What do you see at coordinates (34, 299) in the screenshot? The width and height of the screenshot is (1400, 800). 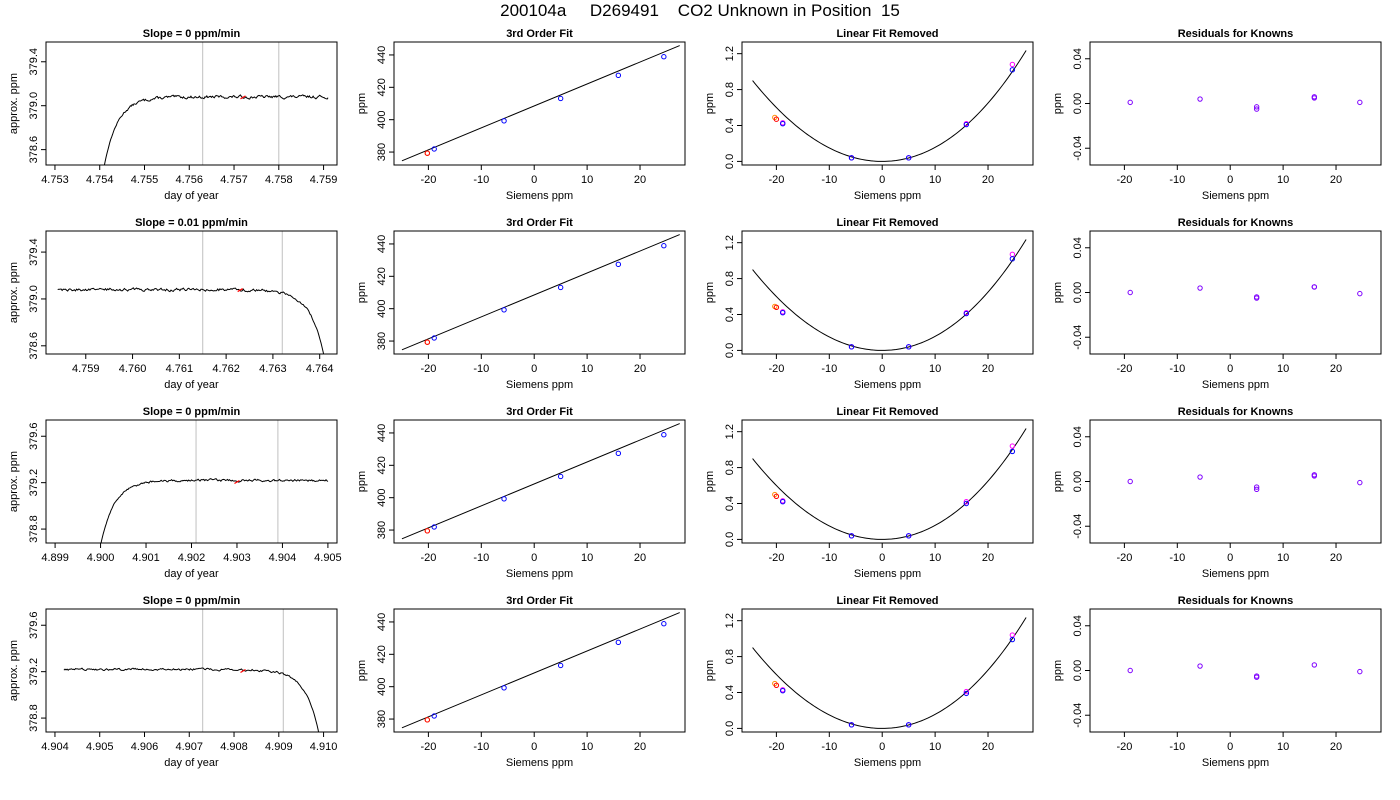 I see `y-tick-label: 379.0` at bounding box center [34, 299].